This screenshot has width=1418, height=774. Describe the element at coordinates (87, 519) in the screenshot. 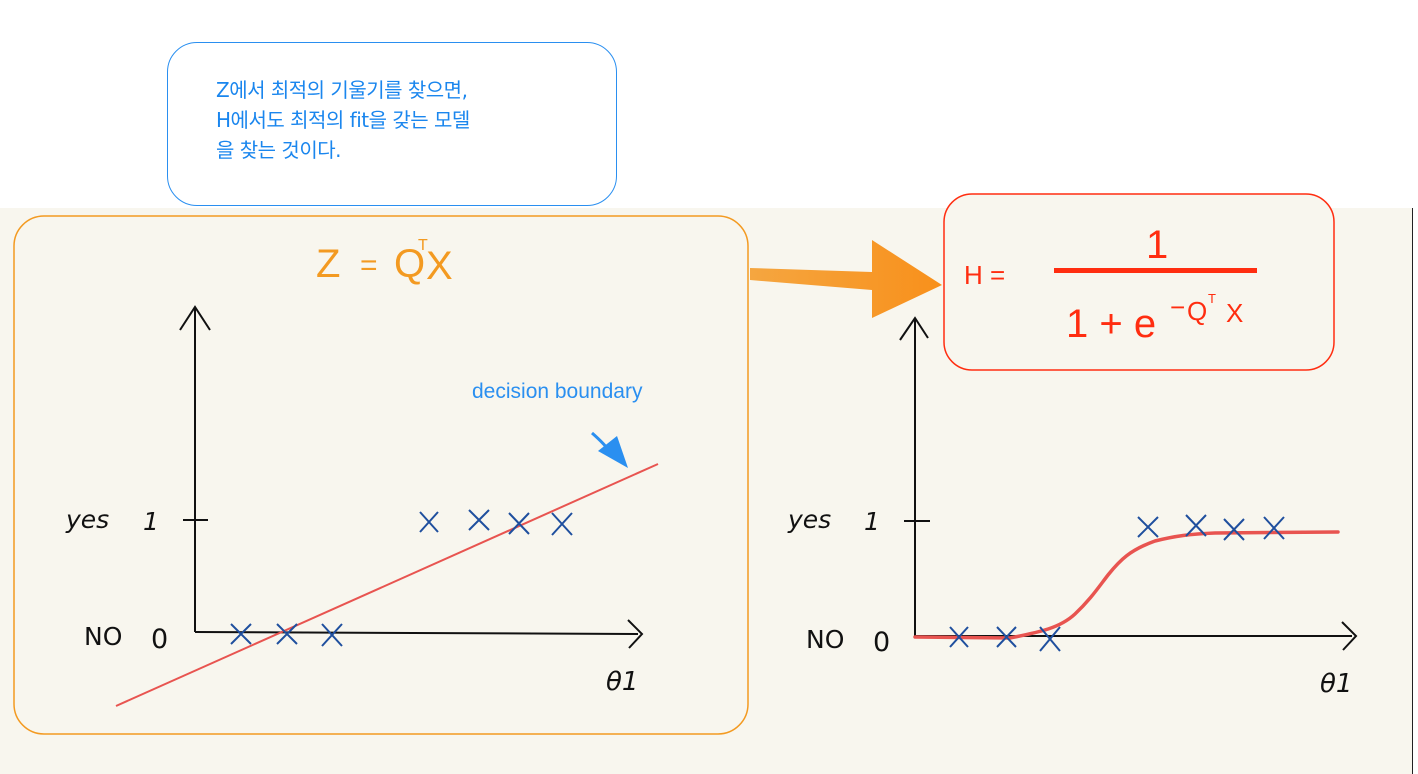

I see `left-yes-label: yes` at that location.